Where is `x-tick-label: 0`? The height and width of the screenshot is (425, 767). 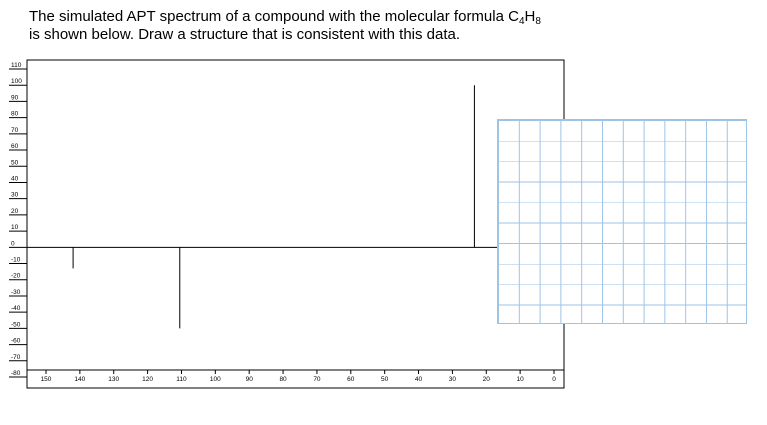
x-tick-label: 0 is located at coordinates (554, 379).